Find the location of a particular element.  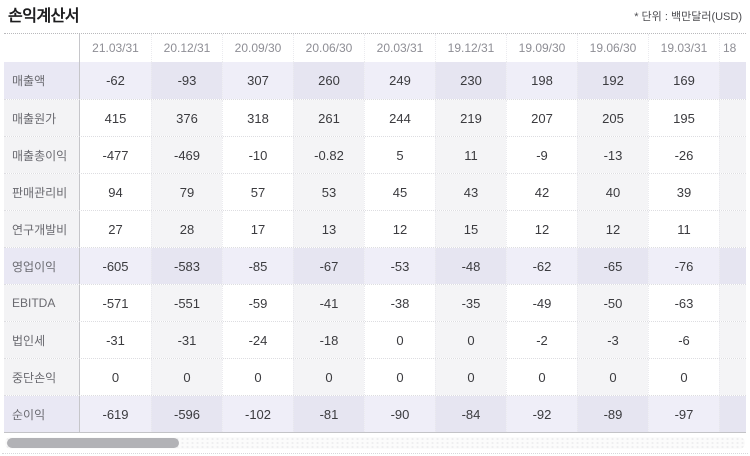

value-cell: 244 is located at coordinates (399, 118).